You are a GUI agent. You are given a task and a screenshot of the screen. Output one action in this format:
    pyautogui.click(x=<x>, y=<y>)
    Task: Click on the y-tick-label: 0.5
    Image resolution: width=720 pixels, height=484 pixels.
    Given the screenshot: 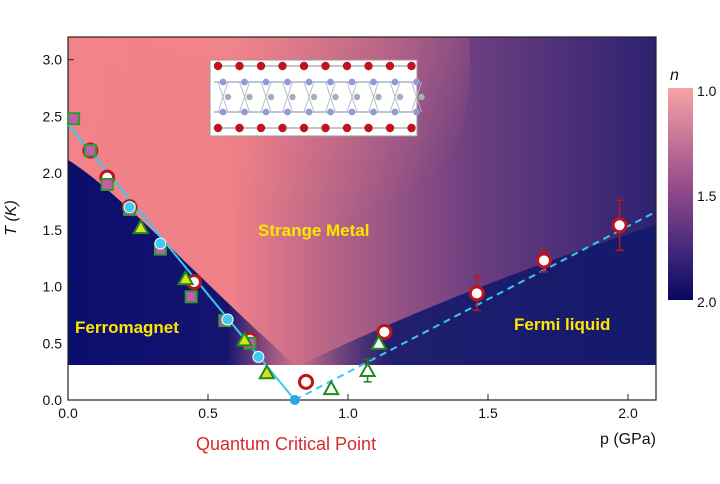 What is the action you would take?
    pyautogui.click(x=53, y=343)
    